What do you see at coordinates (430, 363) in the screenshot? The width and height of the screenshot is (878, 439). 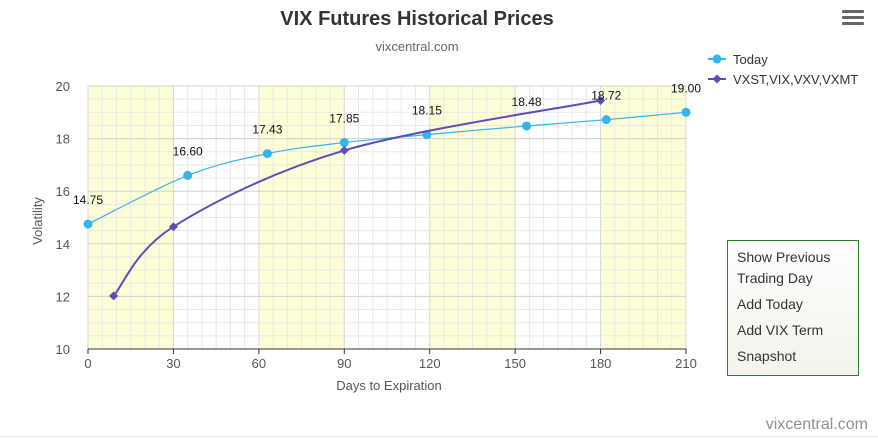 I see `x-tick-label: 120` at bounding box center [430, 363].